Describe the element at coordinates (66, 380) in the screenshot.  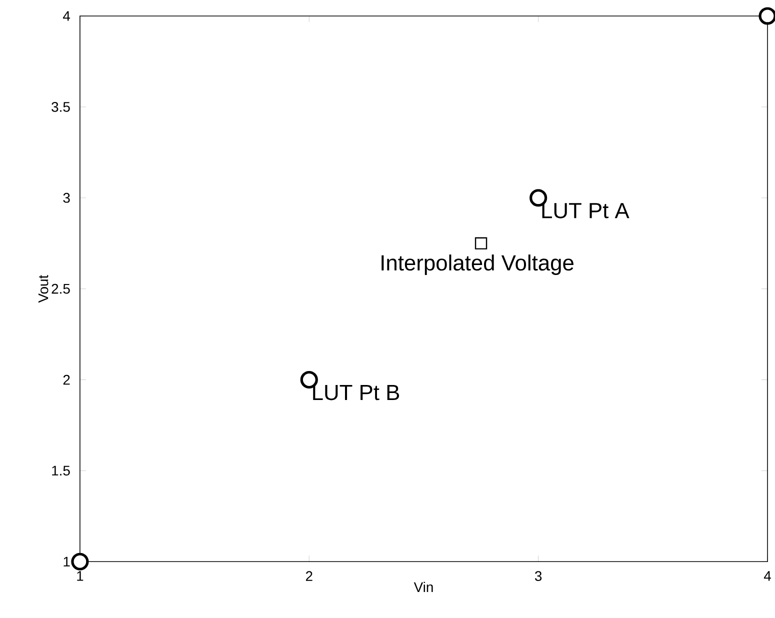
I see `y-tick-label: 2` at that location.